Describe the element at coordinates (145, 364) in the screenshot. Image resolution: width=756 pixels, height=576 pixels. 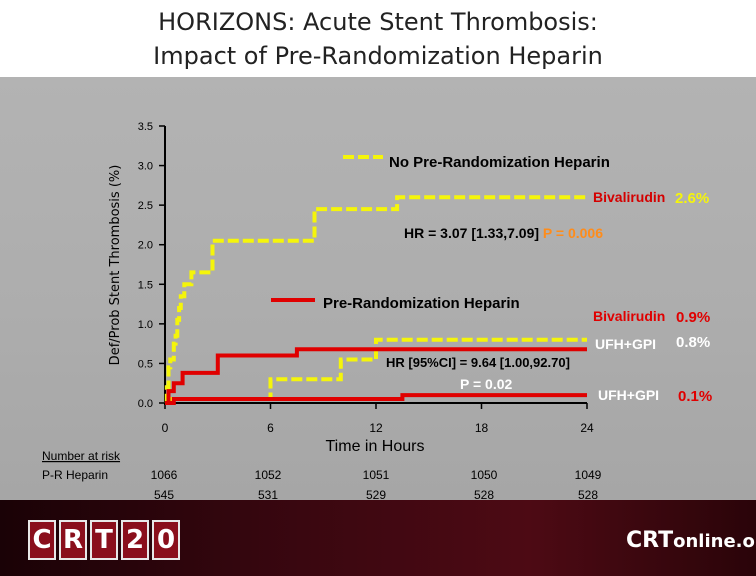
I see `y-tick-label: 0.5` at that location.